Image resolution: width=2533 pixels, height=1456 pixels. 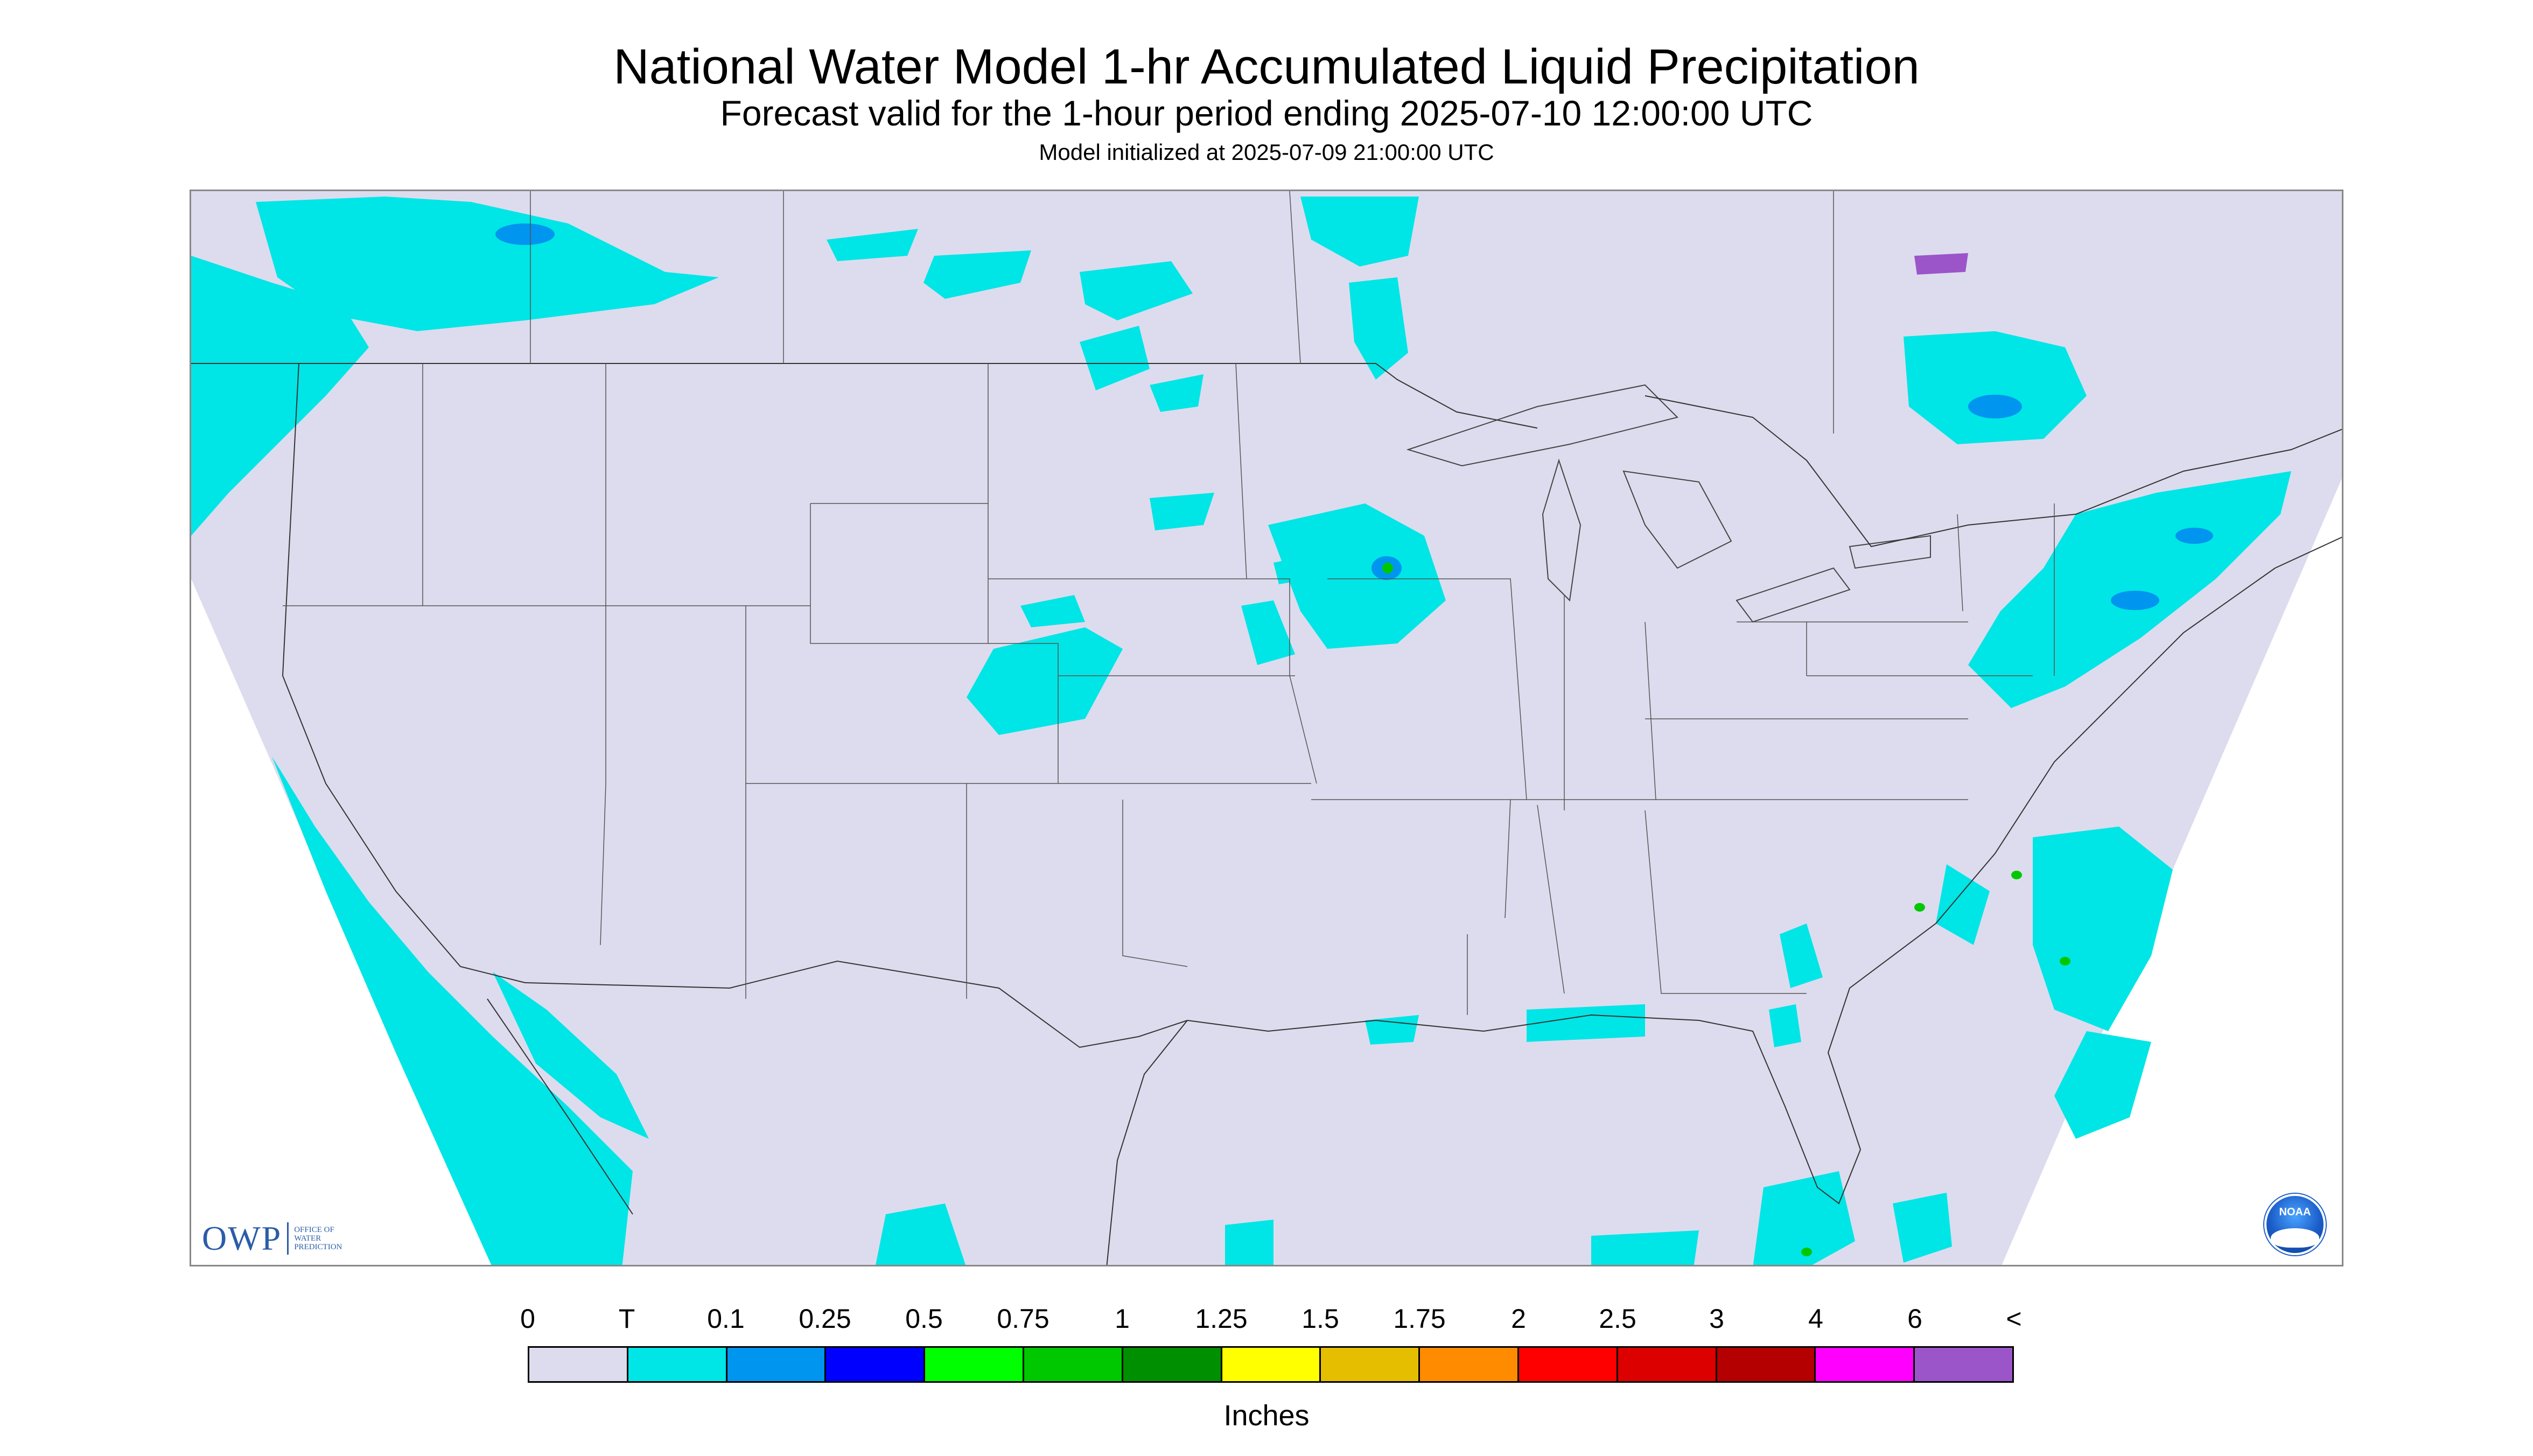 What do you see at coordinates (1123, 1319) in the screenshot?
I see `legend-tick-label: 1` at bounding box center [1123, 1319].